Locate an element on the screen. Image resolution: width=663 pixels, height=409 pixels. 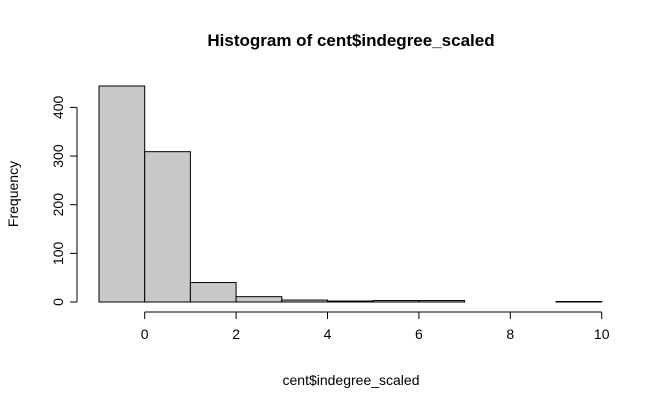
x-tick-label-3: 6 is located at coordinates (419, 334).